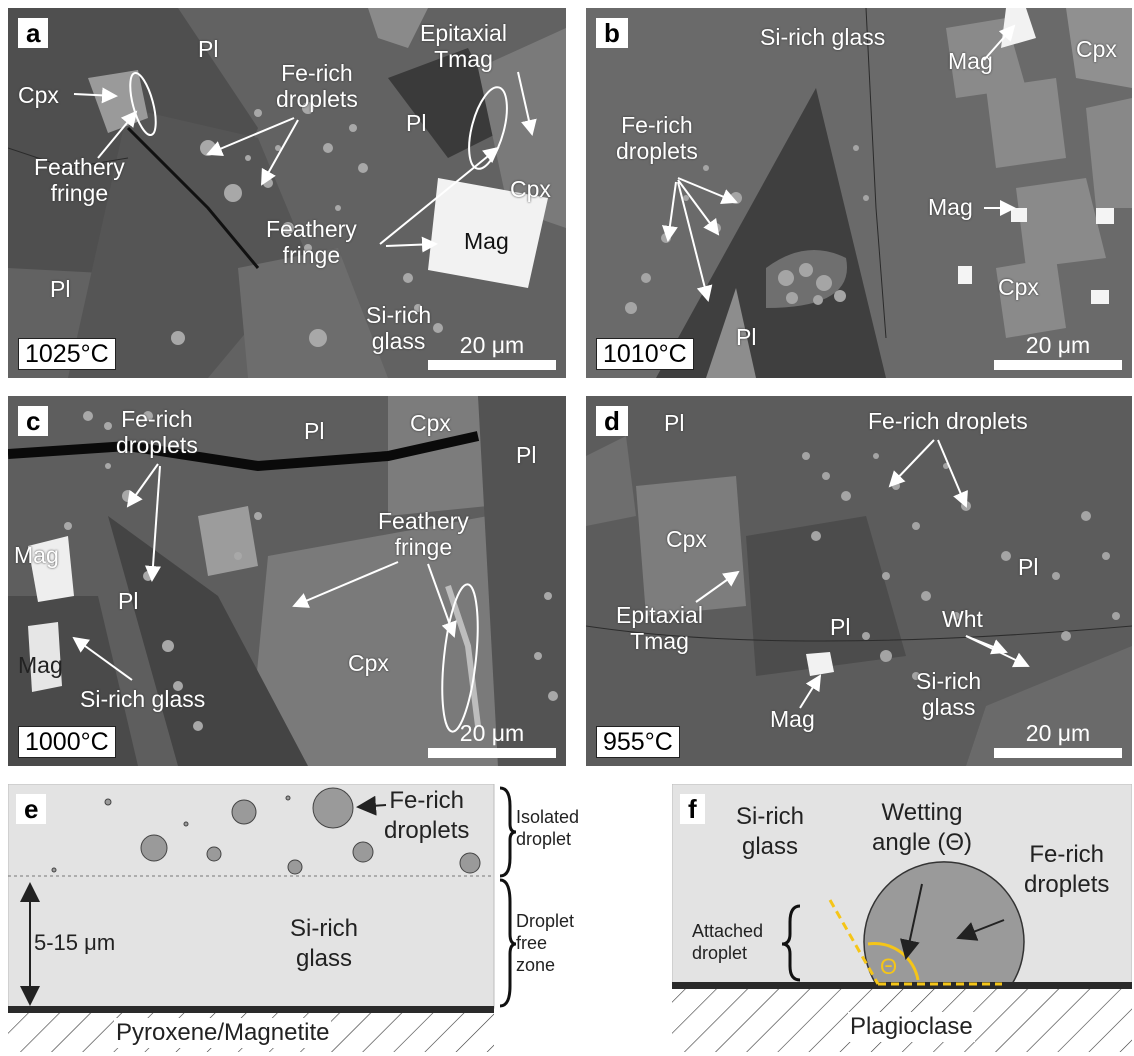 This screenshot has height=1056, width=1134. I want to click on temperature-label: 1010°C, so click(645, 354).